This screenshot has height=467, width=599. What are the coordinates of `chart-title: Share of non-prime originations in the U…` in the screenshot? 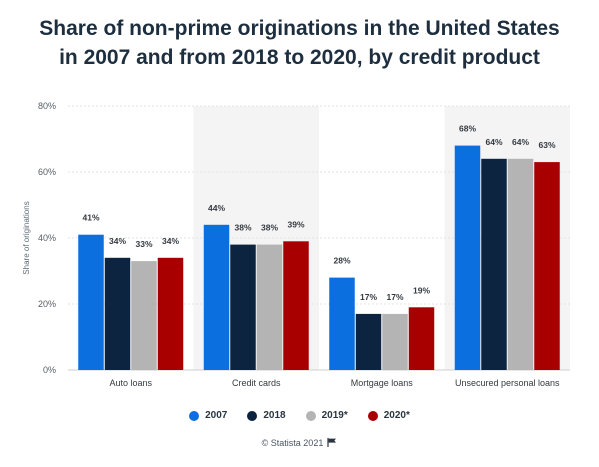 It's located at (299, 43).